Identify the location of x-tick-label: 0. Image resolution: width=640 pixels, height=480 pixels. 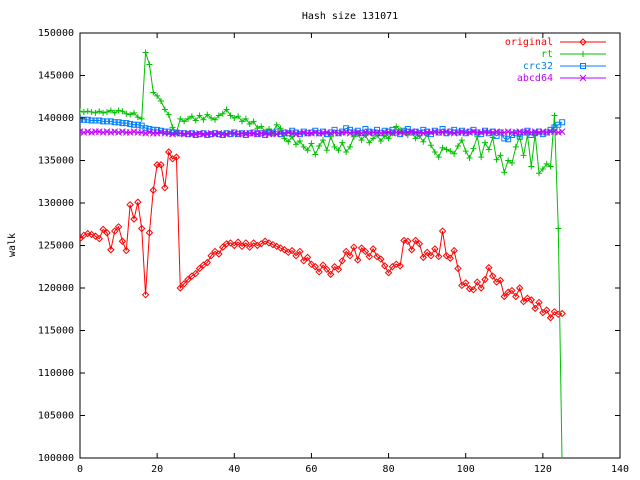
(80, 469).